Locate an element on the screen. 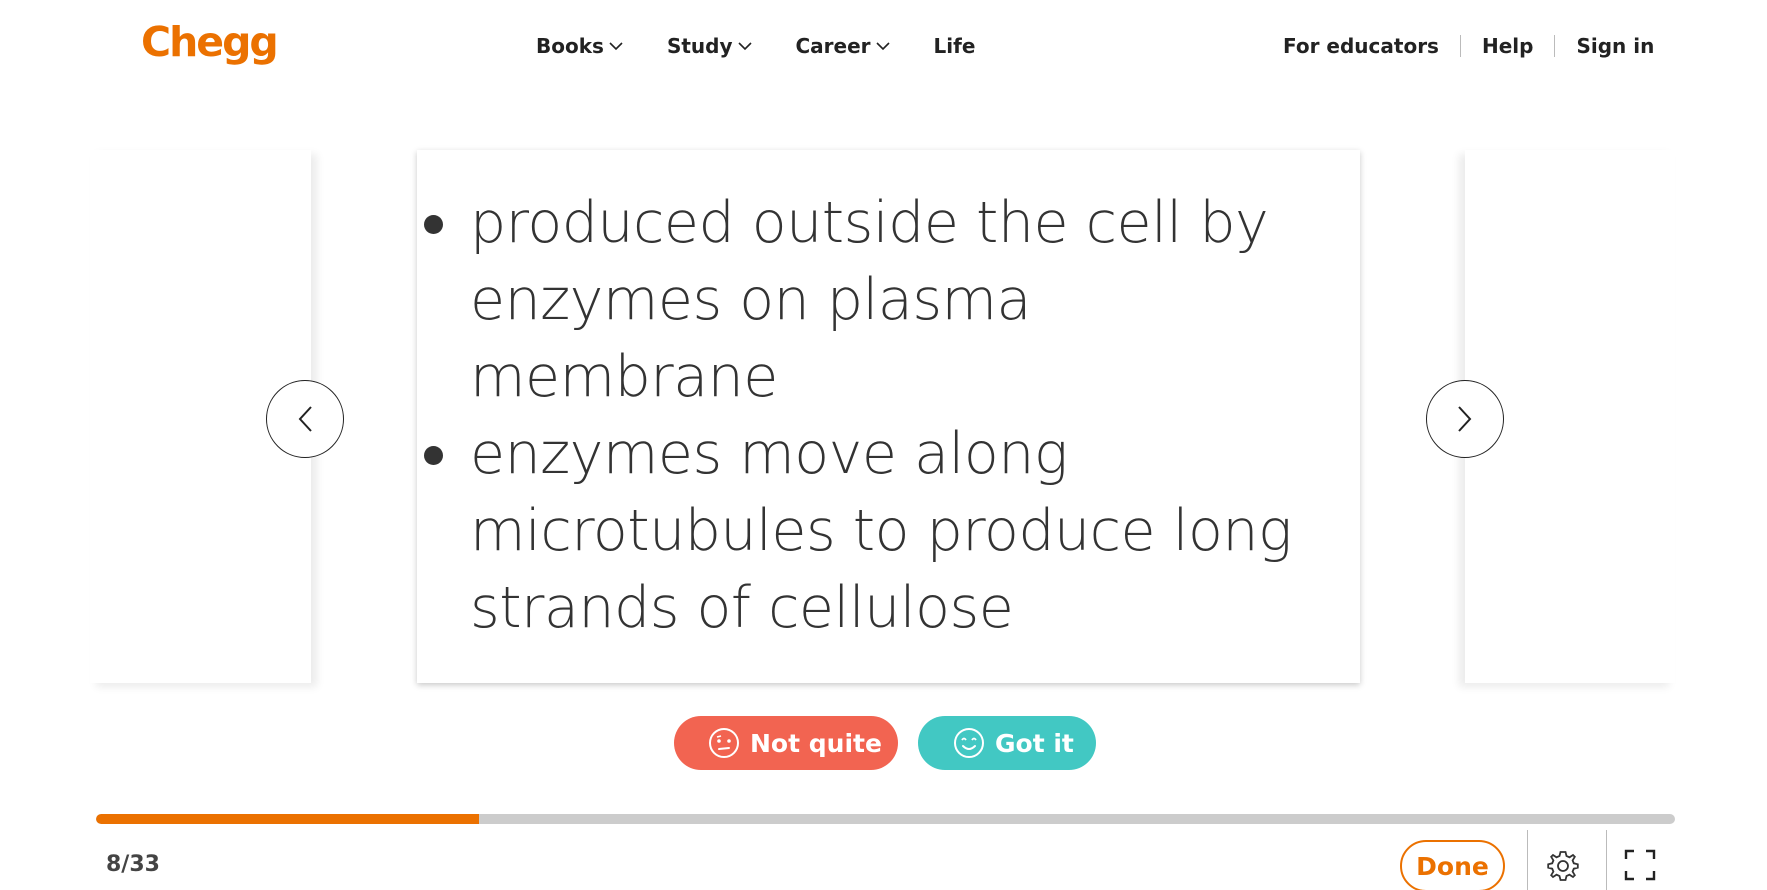  nav-life-label: Life is located at coordinates (954, 46).